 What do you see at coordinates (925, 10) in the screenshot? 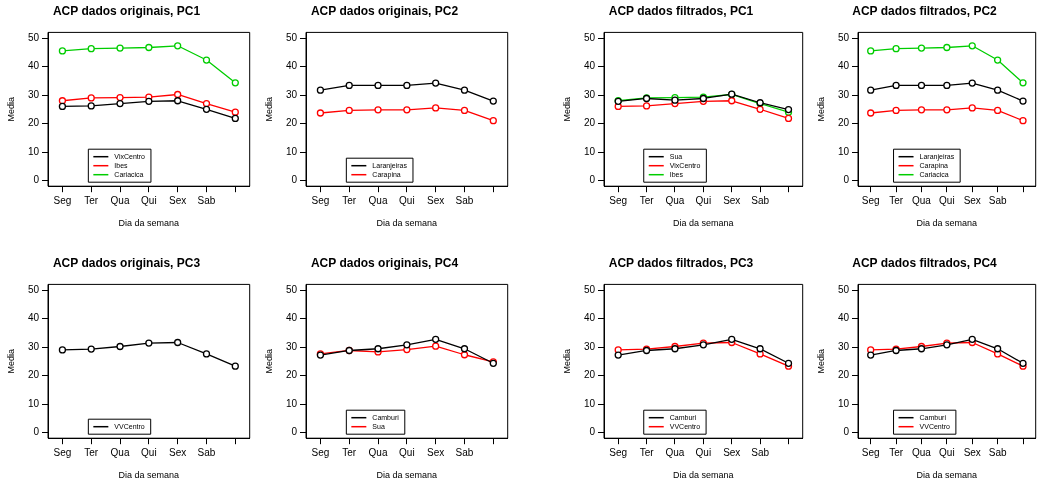
I see `chart-title: ACP dados filtrados, PC2` at bounding box center [925, 10].